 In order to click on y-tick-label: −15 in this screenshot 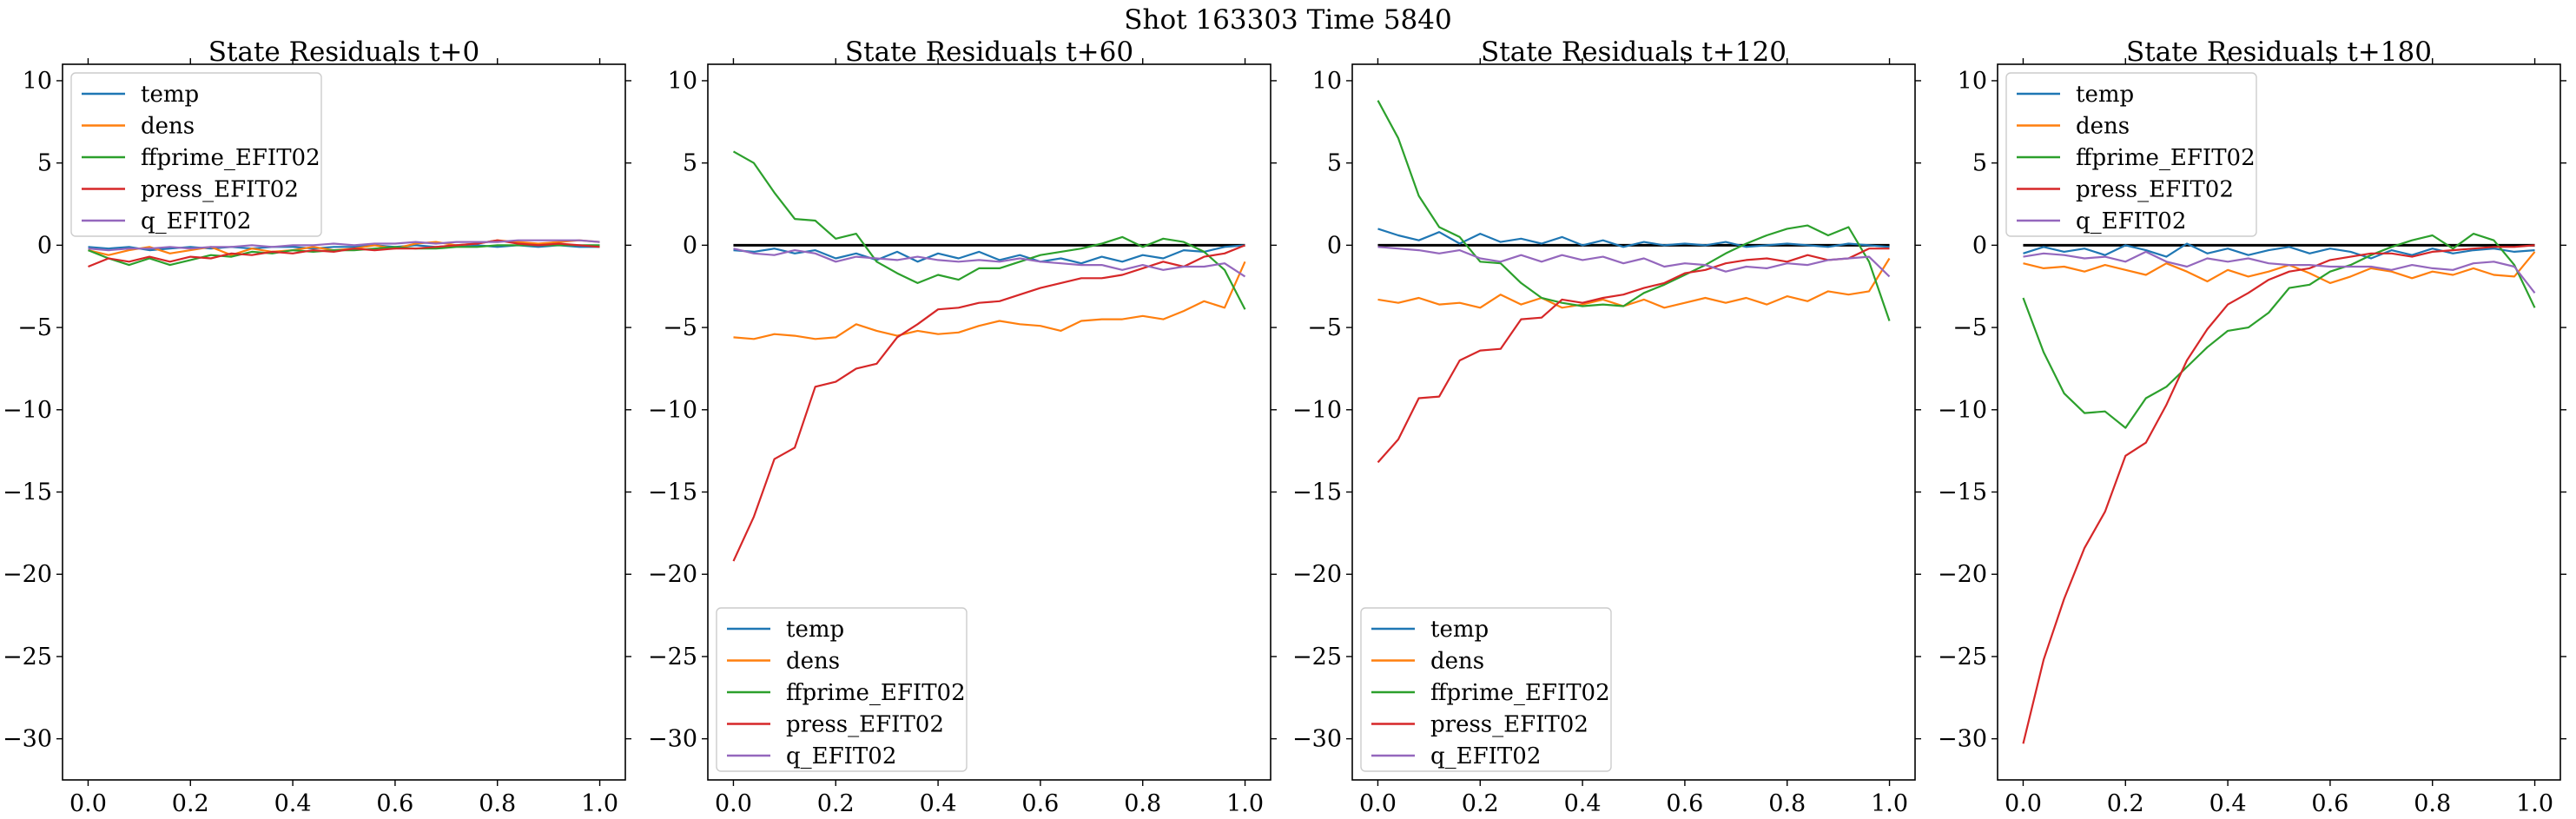, I will do `click(1962, 492)`.